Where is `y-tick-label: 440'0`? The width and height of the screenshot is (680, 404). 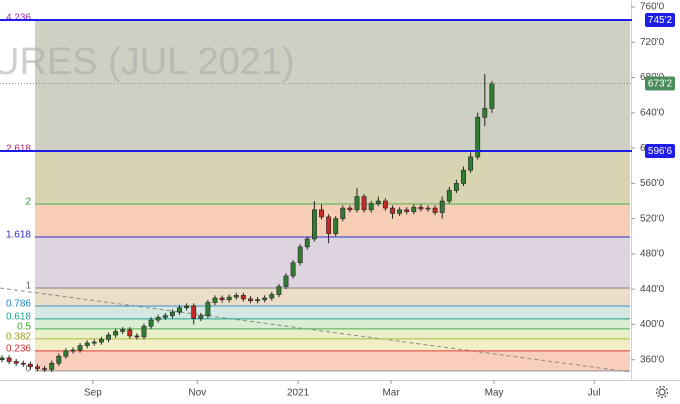
y-tick-label: 440'0 is located at coordinates (652, 289).